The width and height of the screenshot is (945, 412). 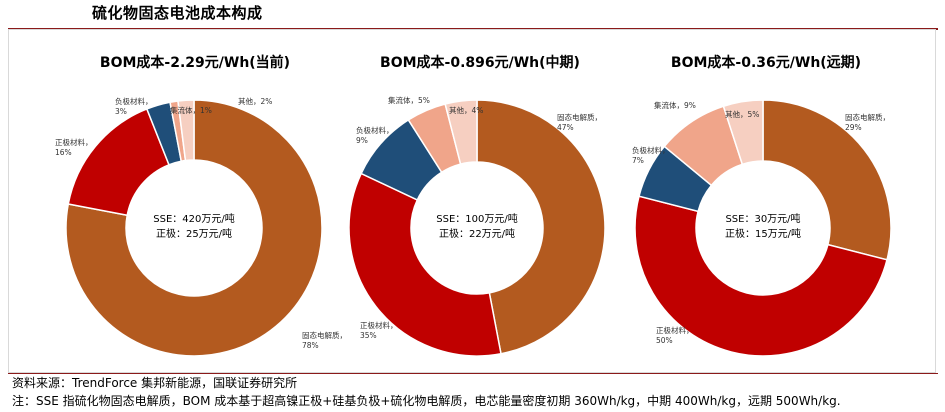 What do you see at coordinates (191, 110) in the screenshot?
I see `slice-label-collector-0: 集流体，1%` at bounding box center [191, 110].